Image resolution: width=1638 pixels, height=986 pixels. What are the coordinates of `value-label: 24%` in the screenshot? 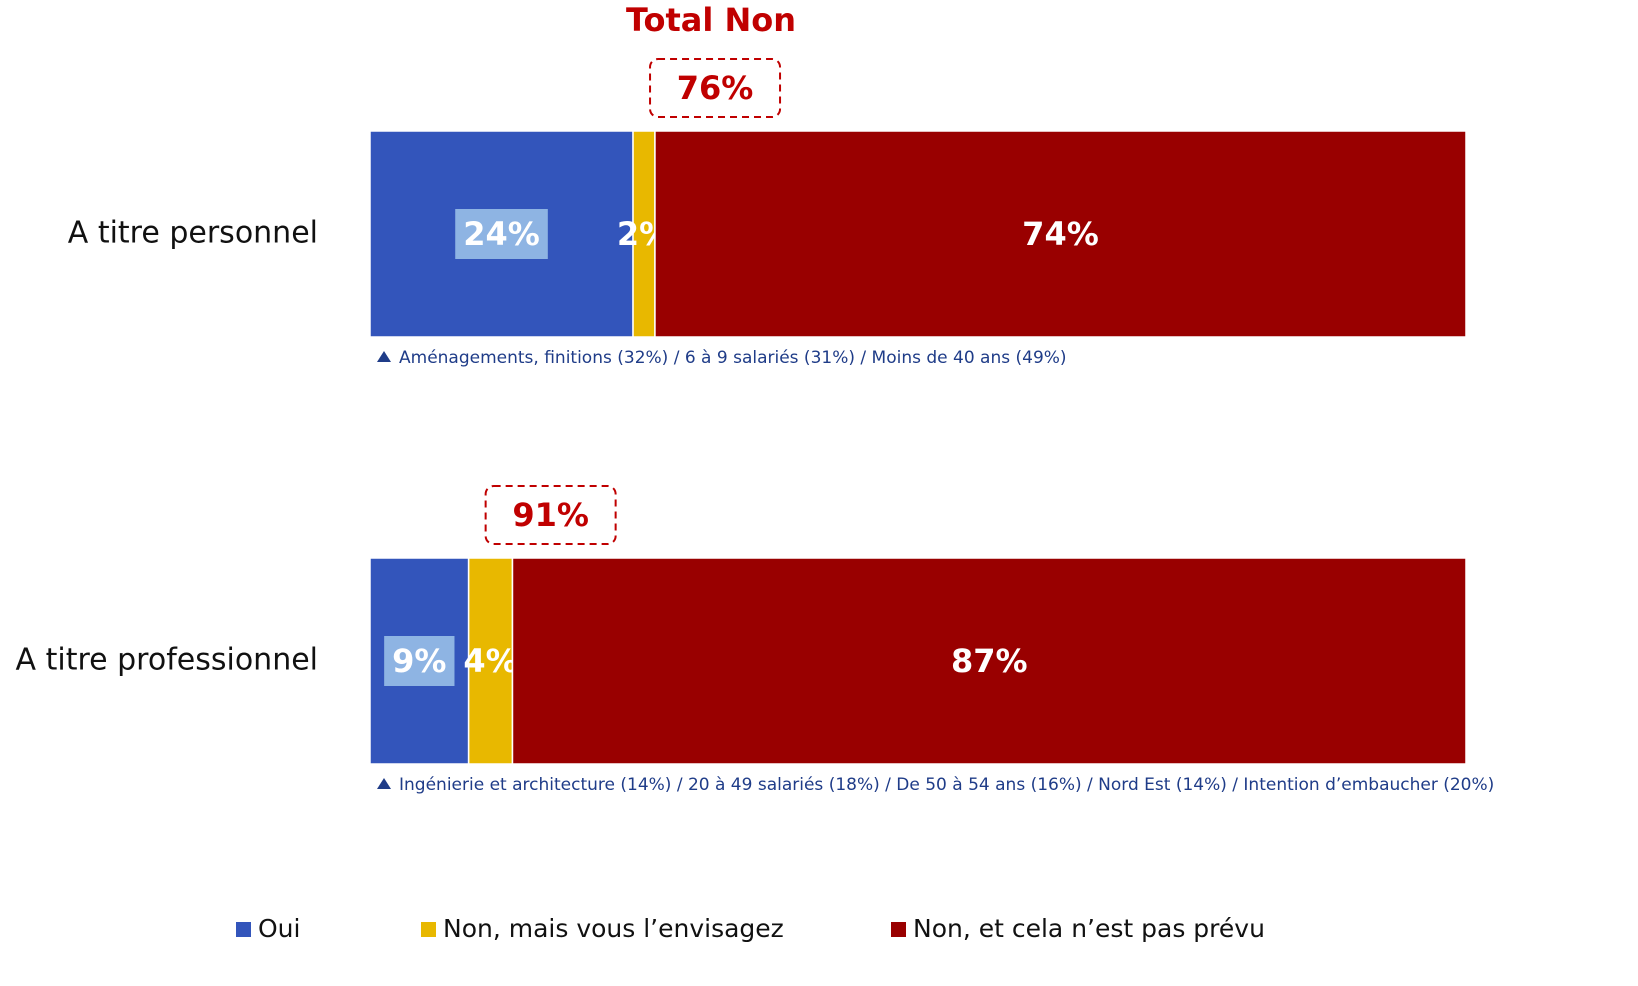 It's located at (501, 234).